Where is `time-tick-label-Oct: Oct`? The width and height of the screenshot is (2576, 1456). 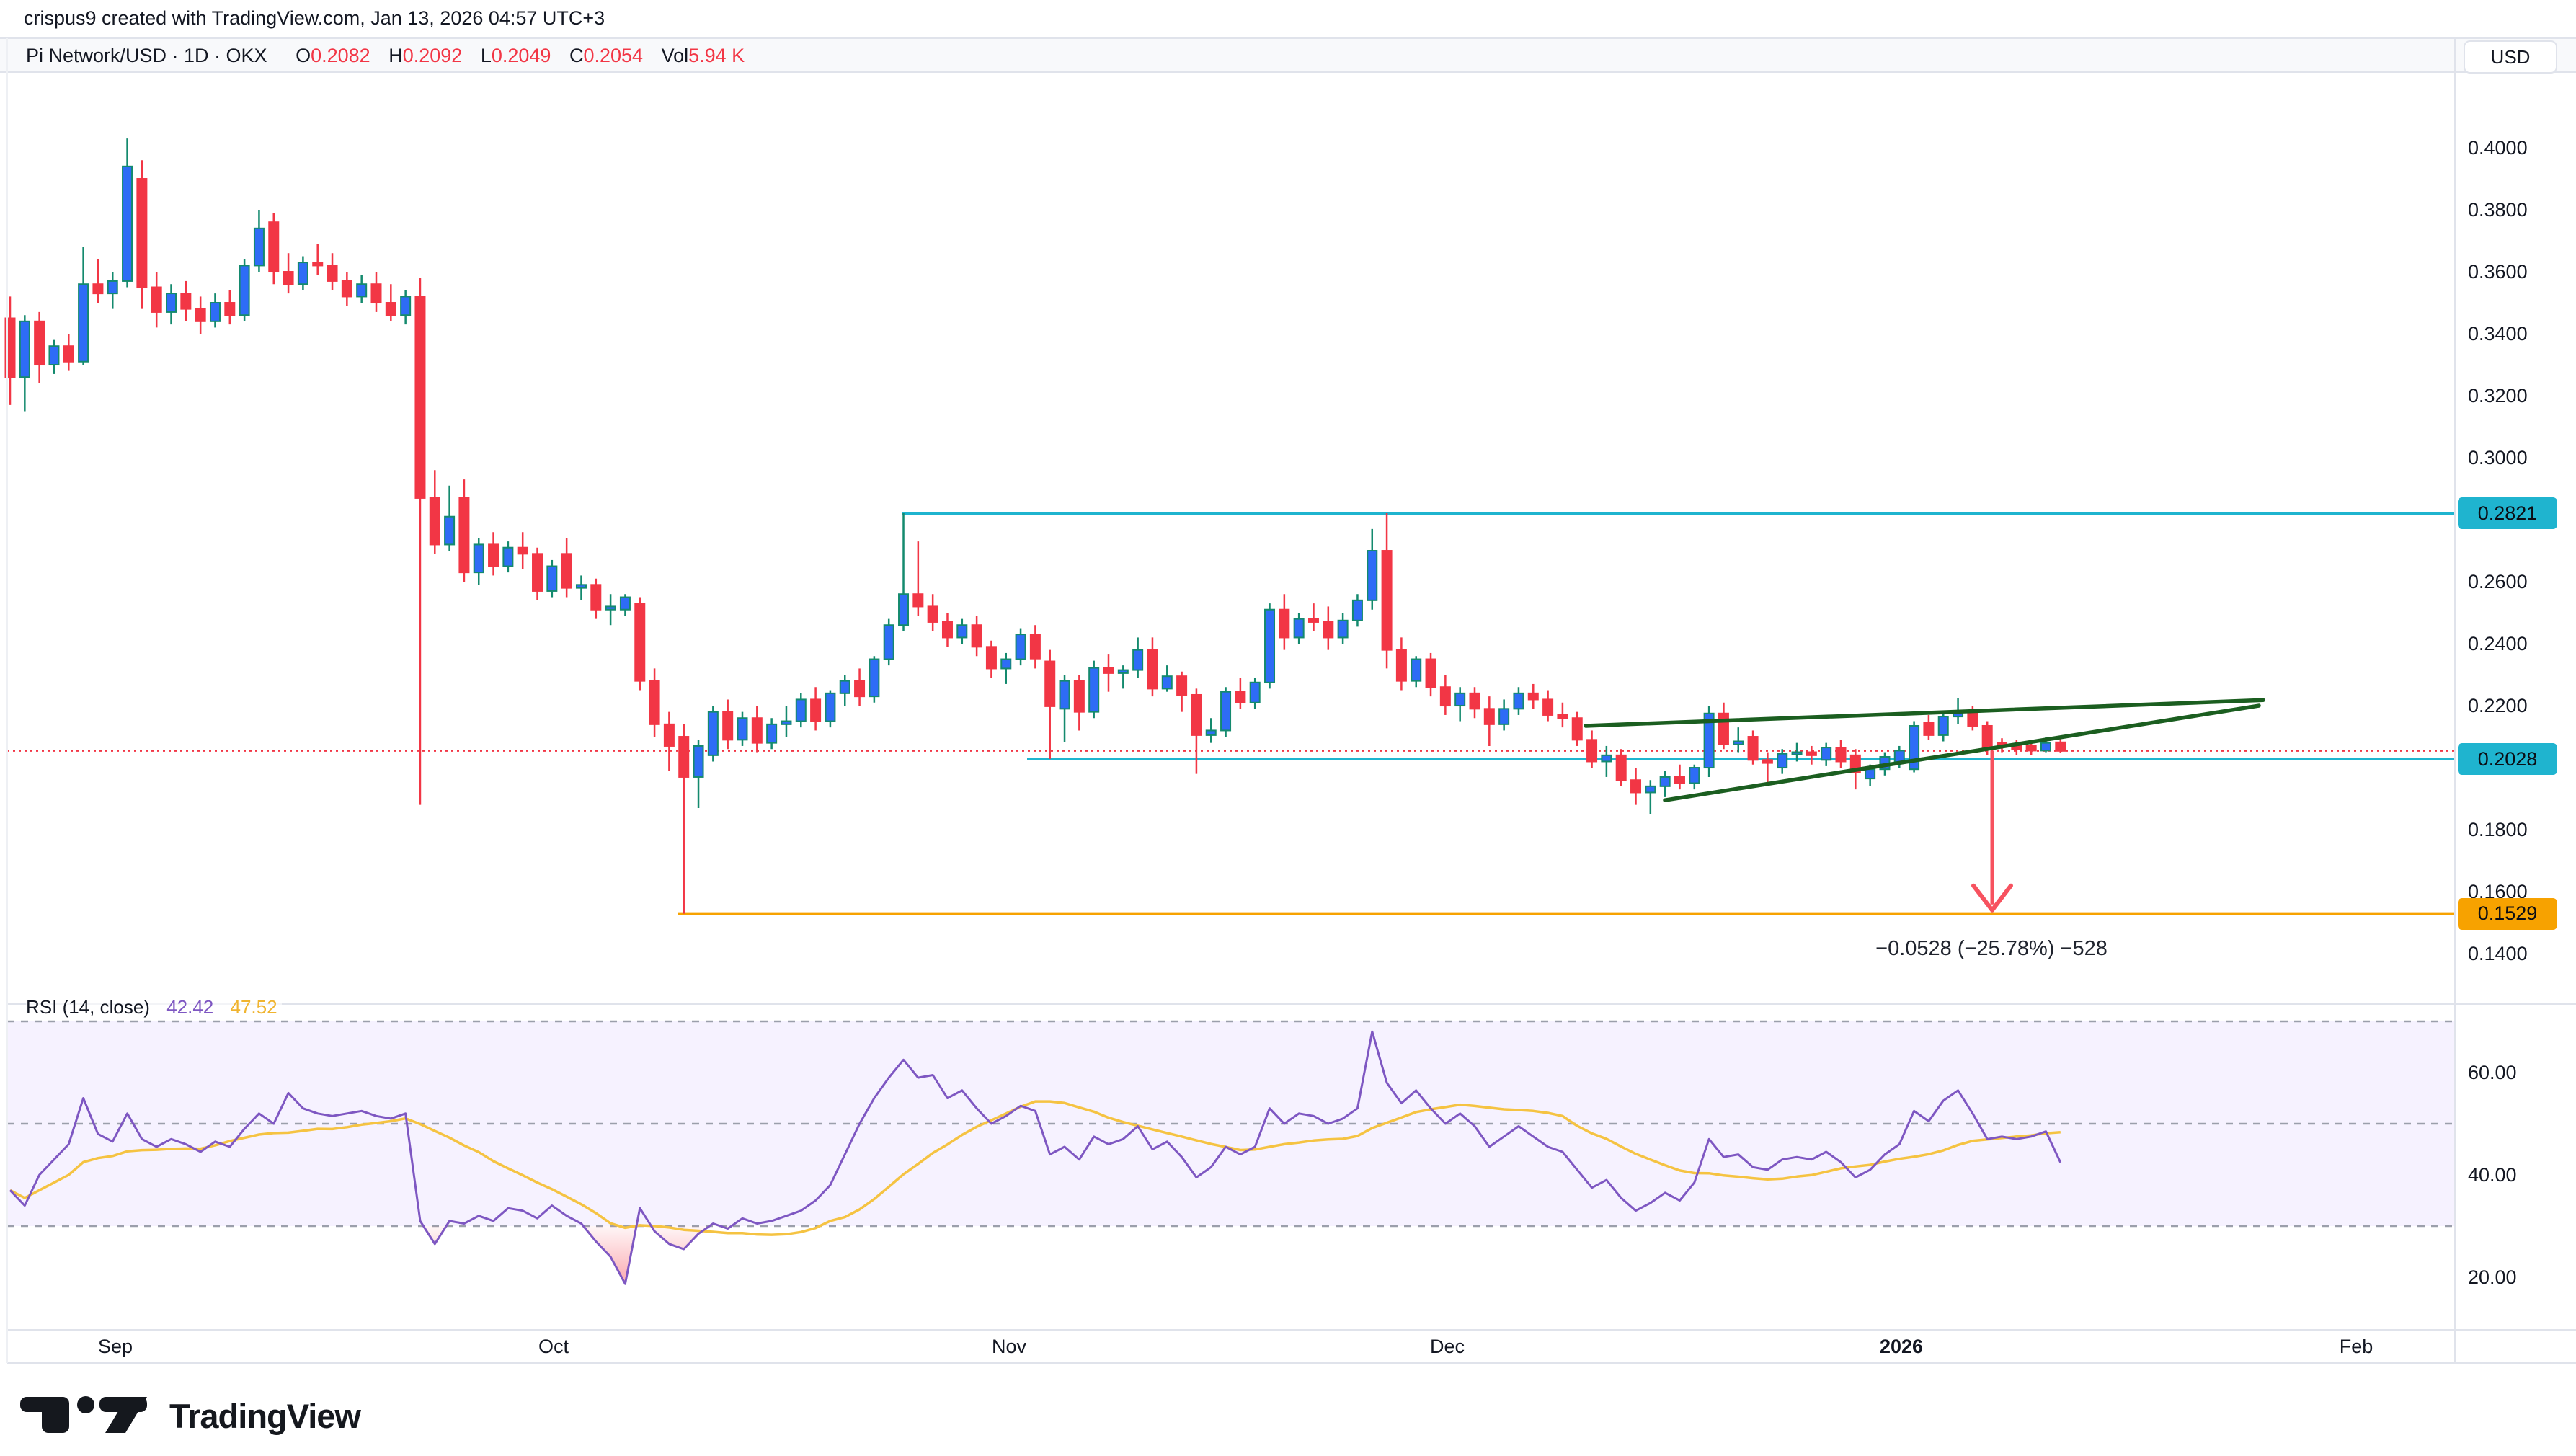
time-tick-label-Oct: Oct is located at coordinates (553, 1346).